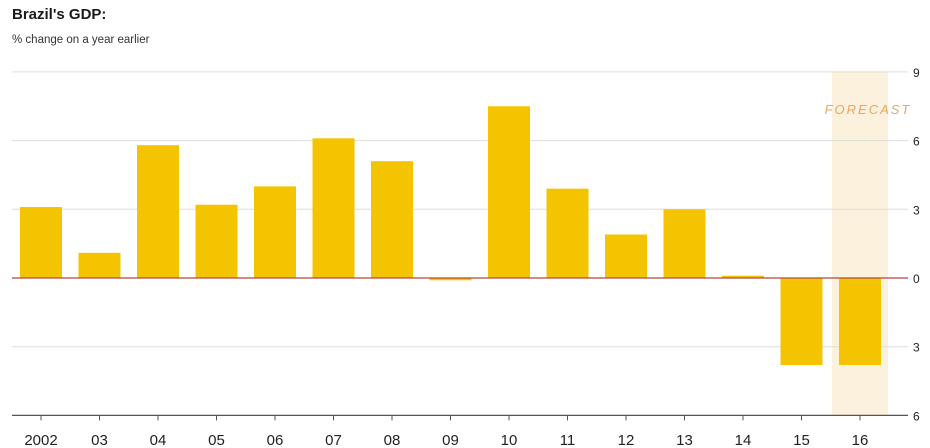 The width and height of the screenshot is (930, 448). What do you see at coordinates (81, 40) in the screenshot?
I see `chart-subtitle: % change on a year earlier` at bounding box center [81, 40].